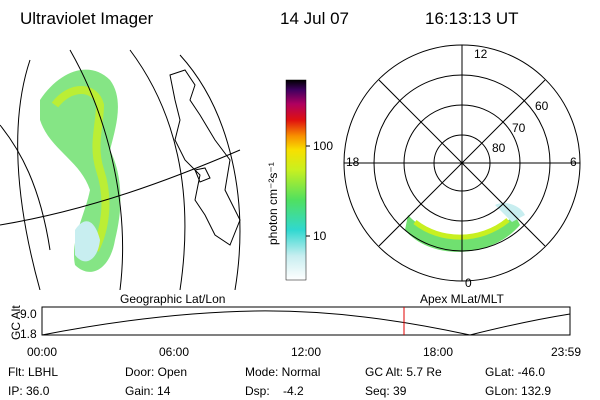  What do you see at coordinates (515, 372) in the screenshot?
I see `footer-field: GLat: -46.0` at bounding box center [515, 372].